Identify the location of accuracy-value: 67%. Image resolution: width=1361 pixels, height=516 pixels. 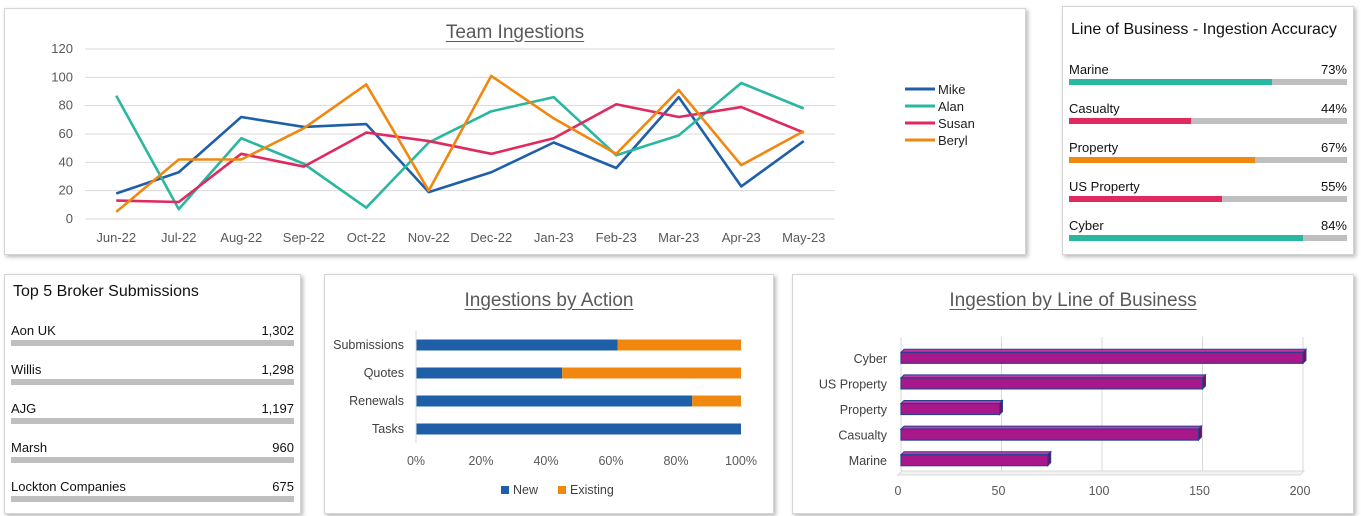
(1333, 147).